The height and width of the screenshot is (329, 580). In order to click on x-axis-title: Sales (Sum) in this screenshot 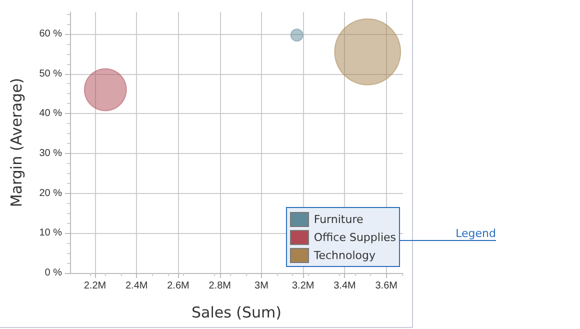, I will do `click(236, 313)`.